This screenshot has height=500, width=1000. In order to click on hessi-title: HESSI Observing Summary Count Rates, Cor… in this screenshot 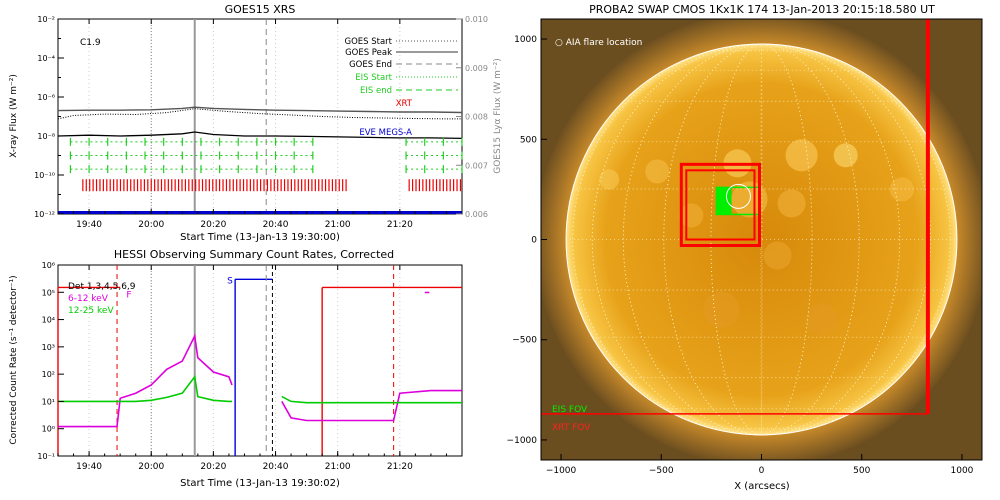, I will do `click(254, 254)`.